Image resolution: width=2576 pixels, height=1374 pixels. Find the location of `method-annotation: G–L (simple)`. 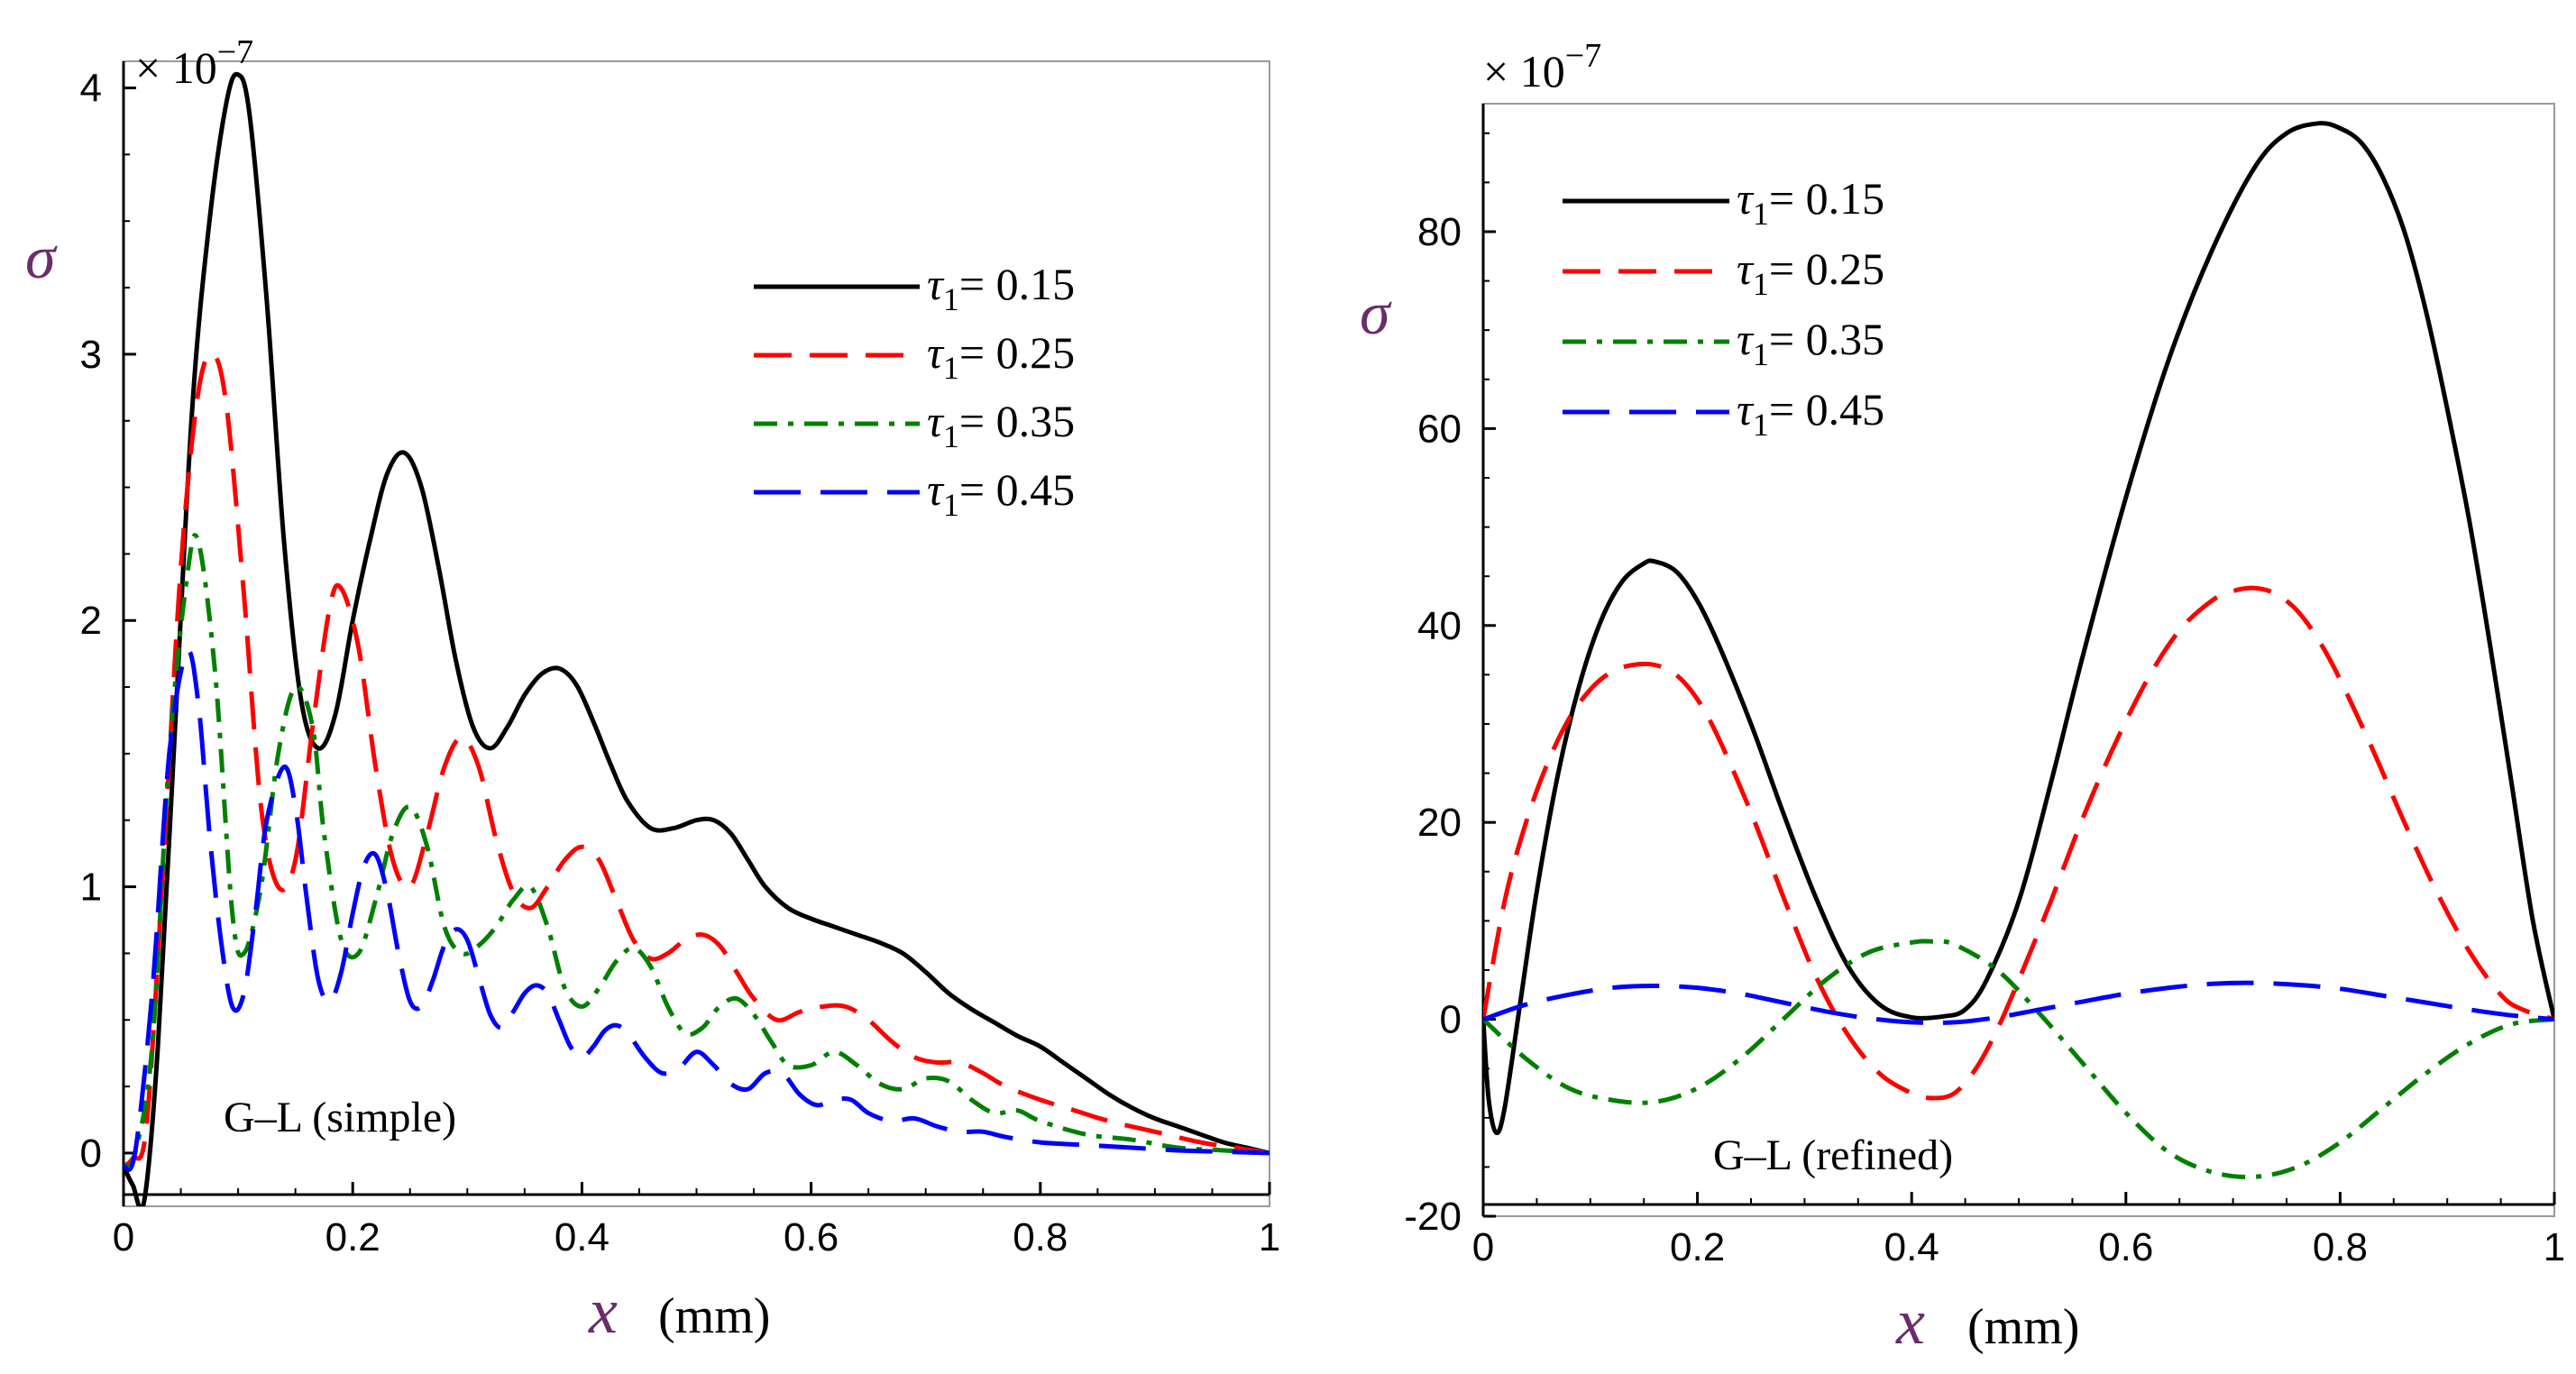

method-annotation: G–L (simple) is located at coordinates (340, 1117).